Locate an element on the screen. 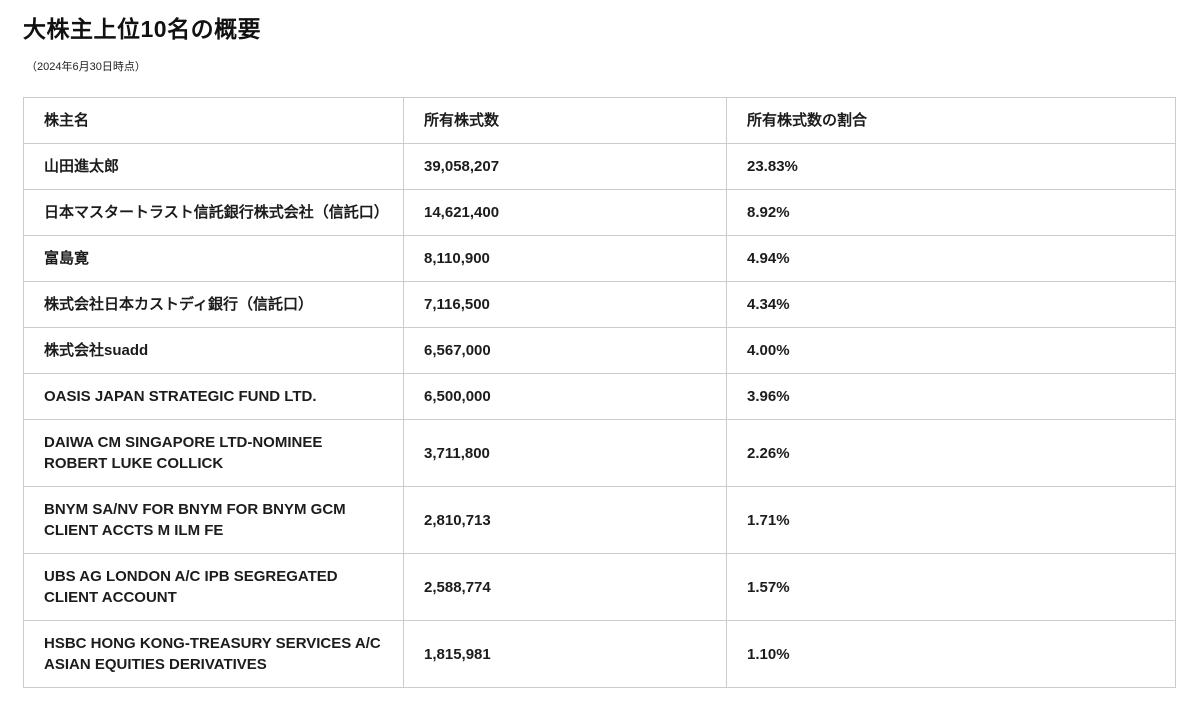 Image resolution: width=1198 pixels, height=711 pixels. table-header-row: 株主名 所有株式数 所有株式数の割合 is located at coordinates (599, 120).